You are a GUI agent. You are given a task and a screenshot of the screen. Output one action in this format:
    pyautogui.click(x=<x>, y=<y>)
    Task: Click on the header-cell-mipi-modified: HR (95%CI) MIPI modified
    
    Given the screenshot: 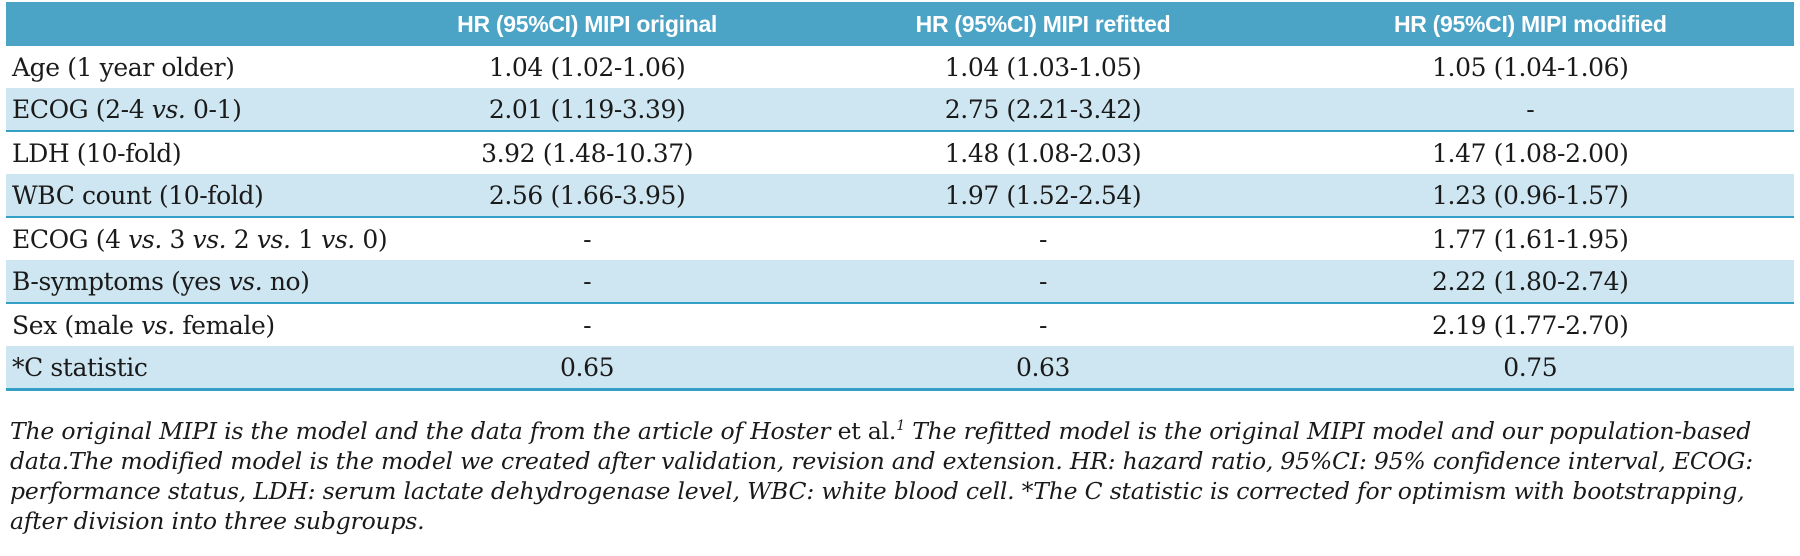 What is the action you would take?
    pyautogui.click(x=1530, y=24)
    